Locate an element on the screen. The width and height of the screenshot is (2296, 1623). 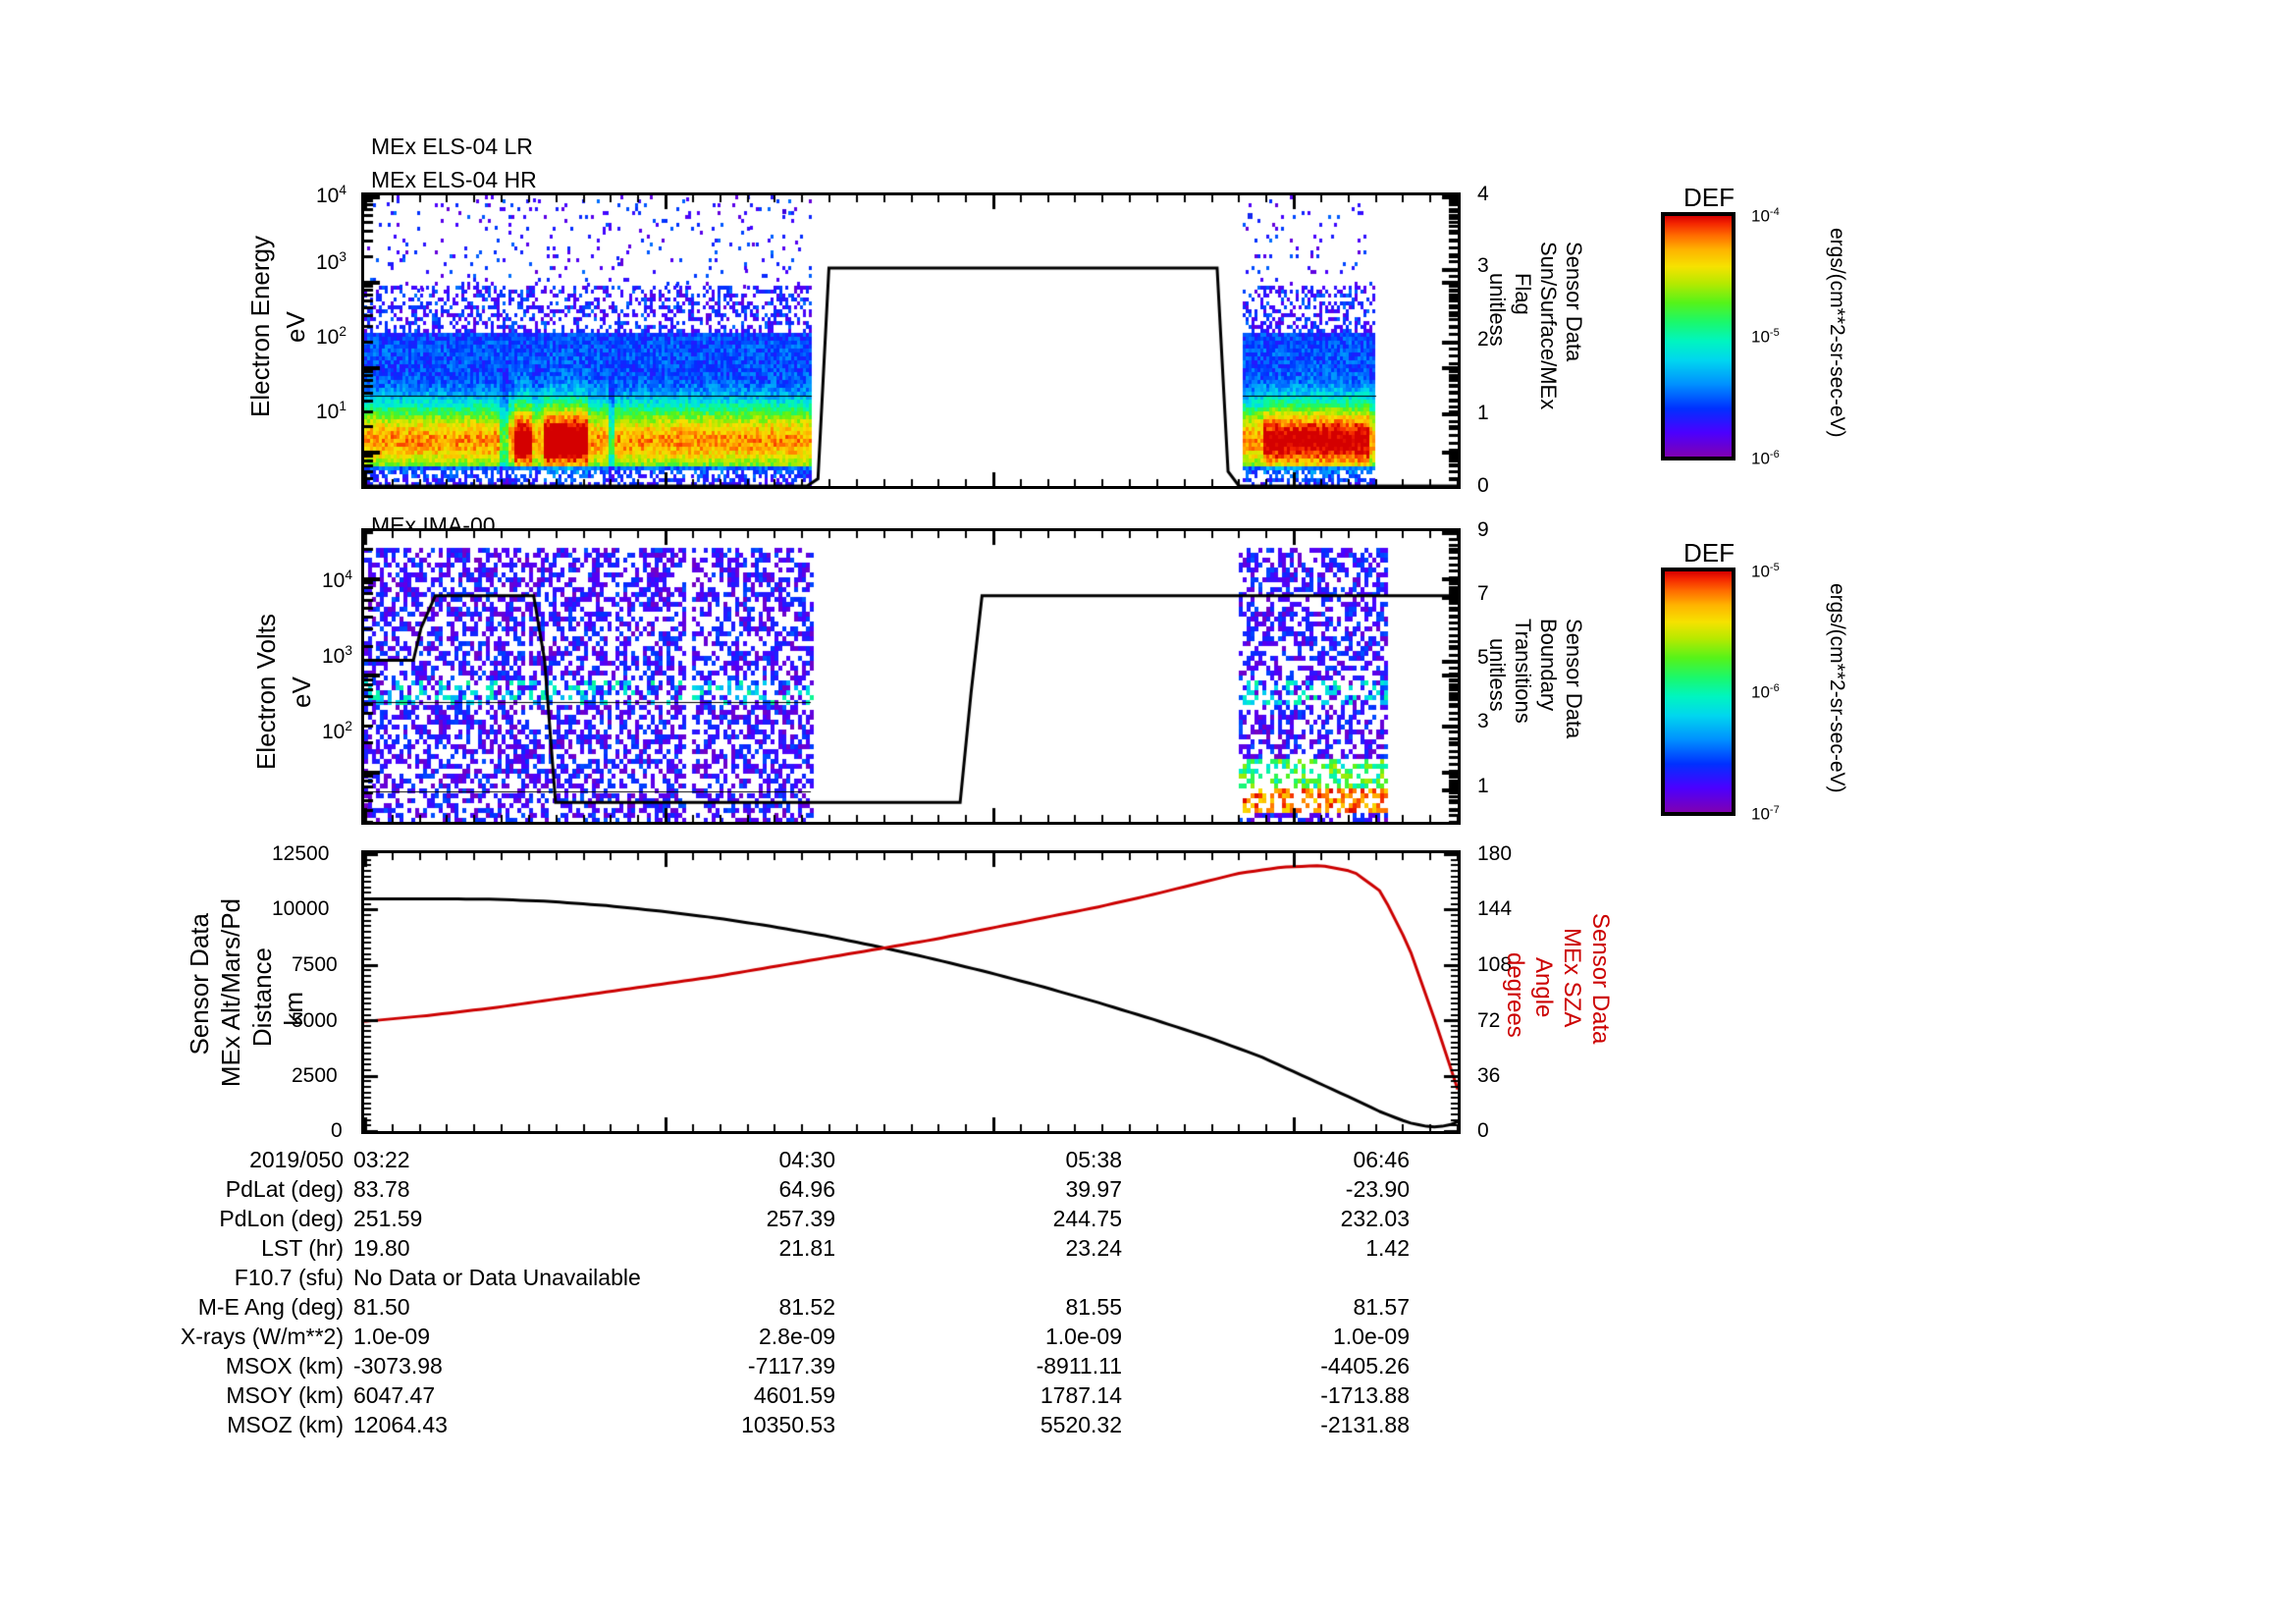
annotation-row-label: F10.7 (sfu) is located at coordinates (289, 1277).